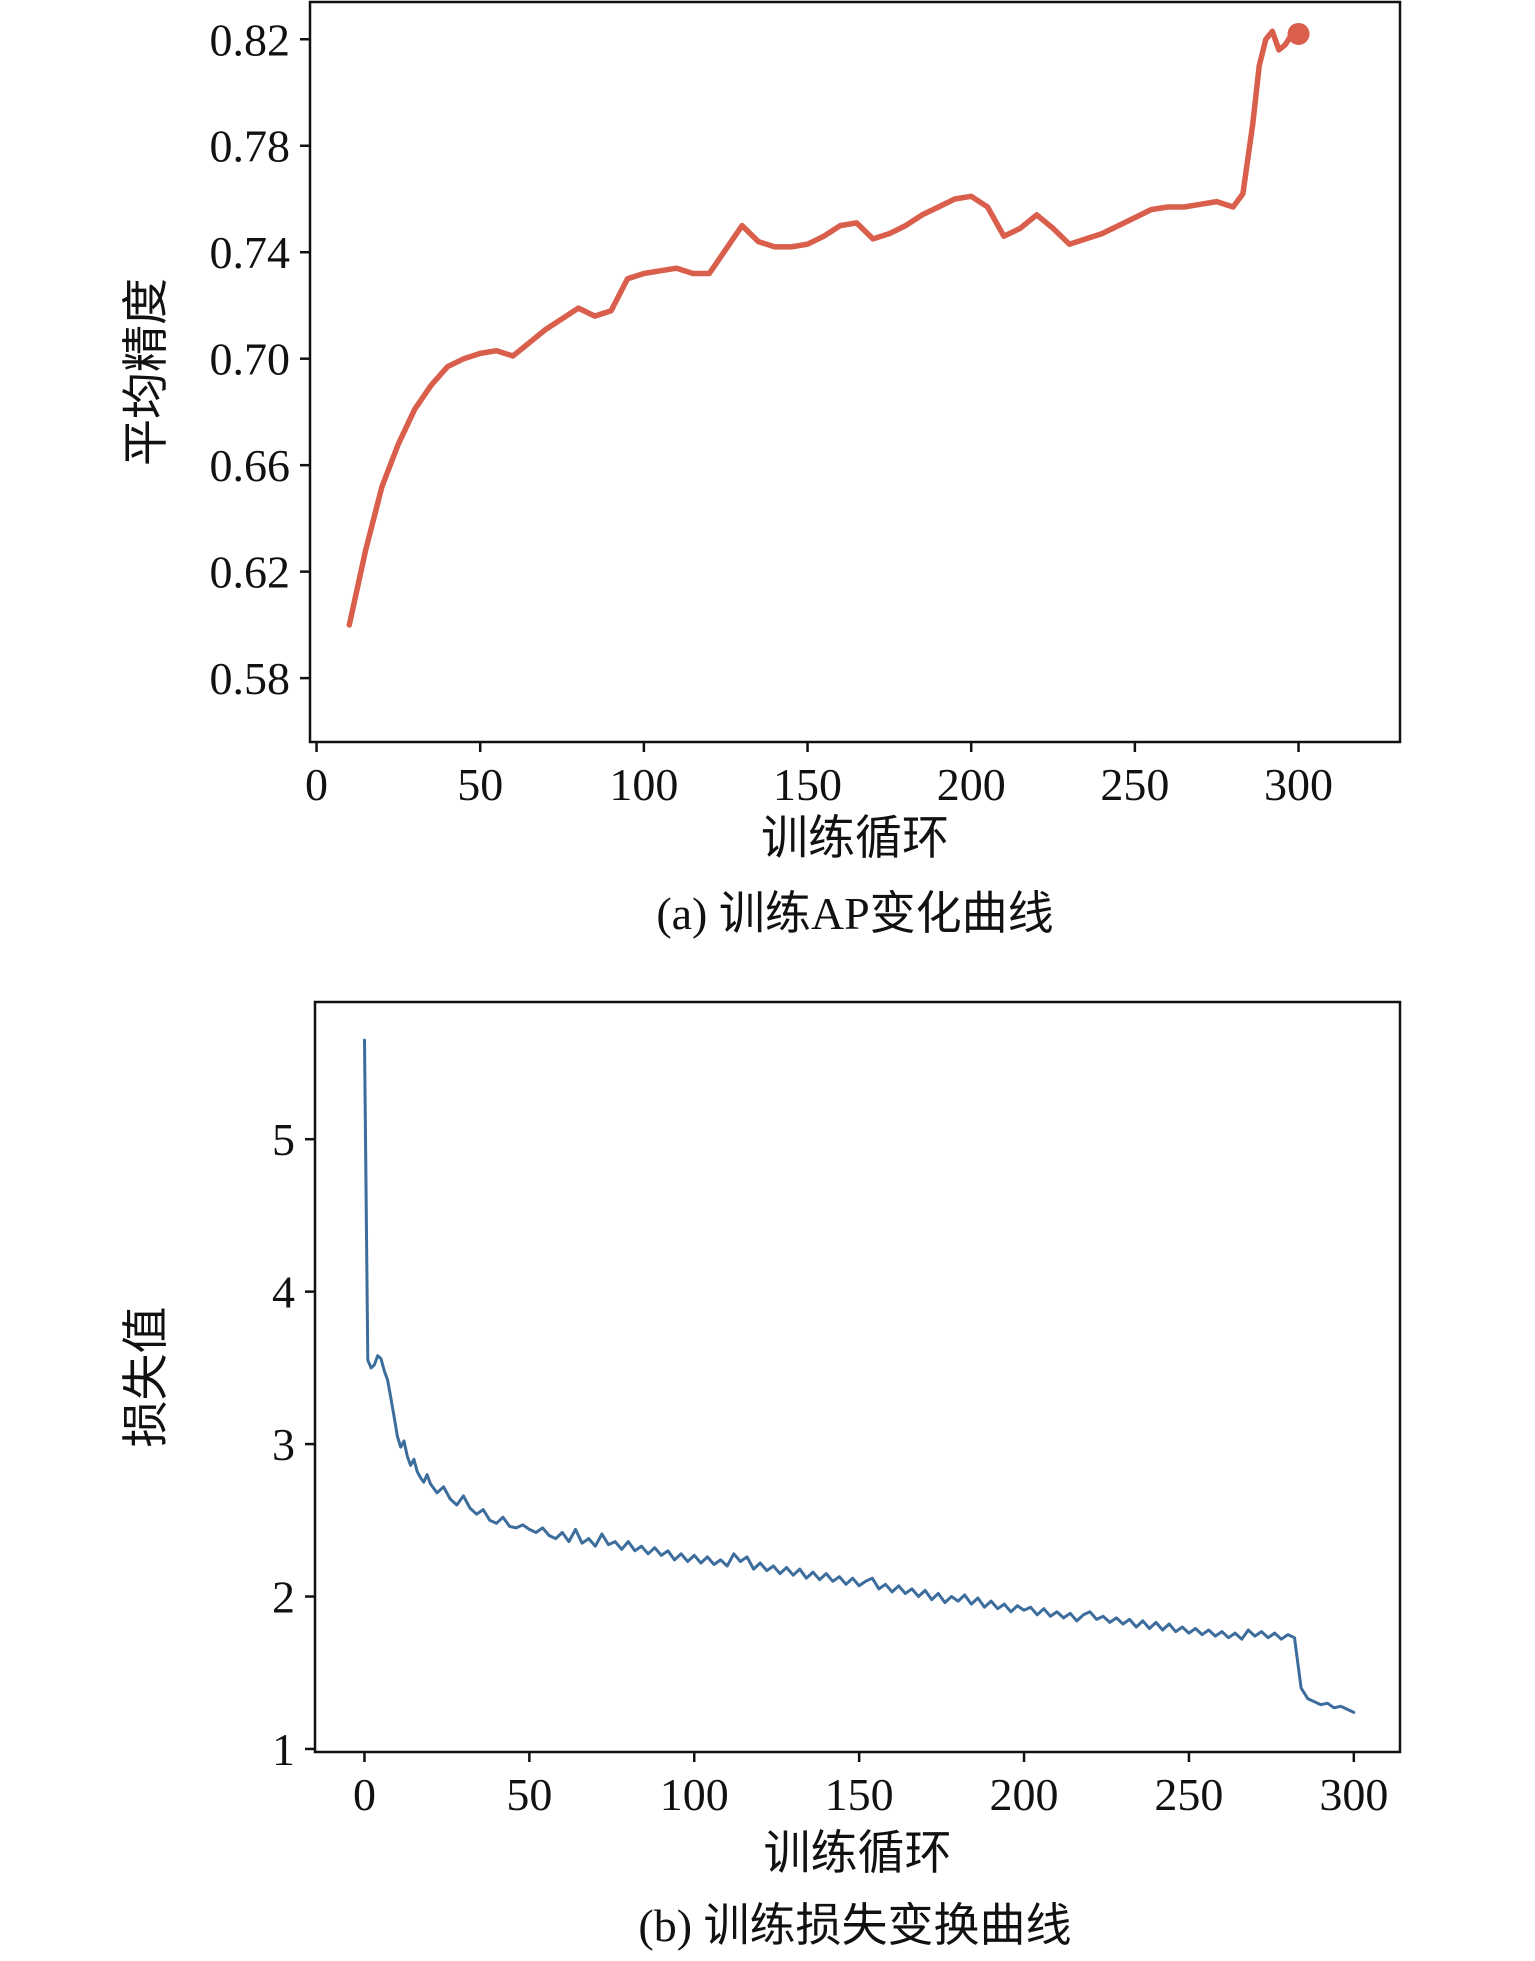 The image size is (1535, 1961). I want to click on y-tick-label: 2, so click(283, 1596).